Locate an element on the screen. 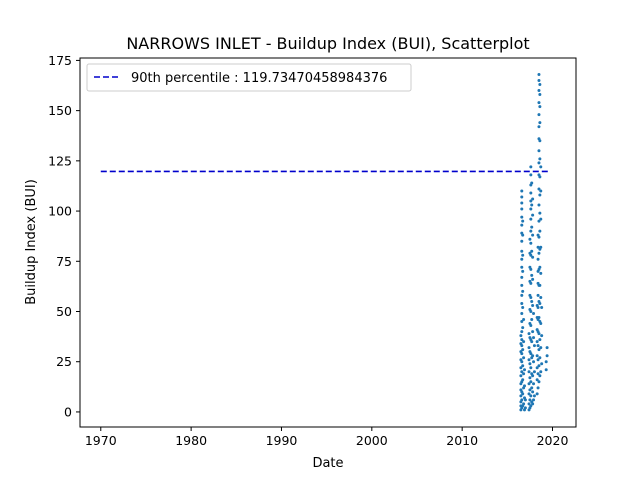  x-tick-label: 2020 is located at coordinates (553, 440).